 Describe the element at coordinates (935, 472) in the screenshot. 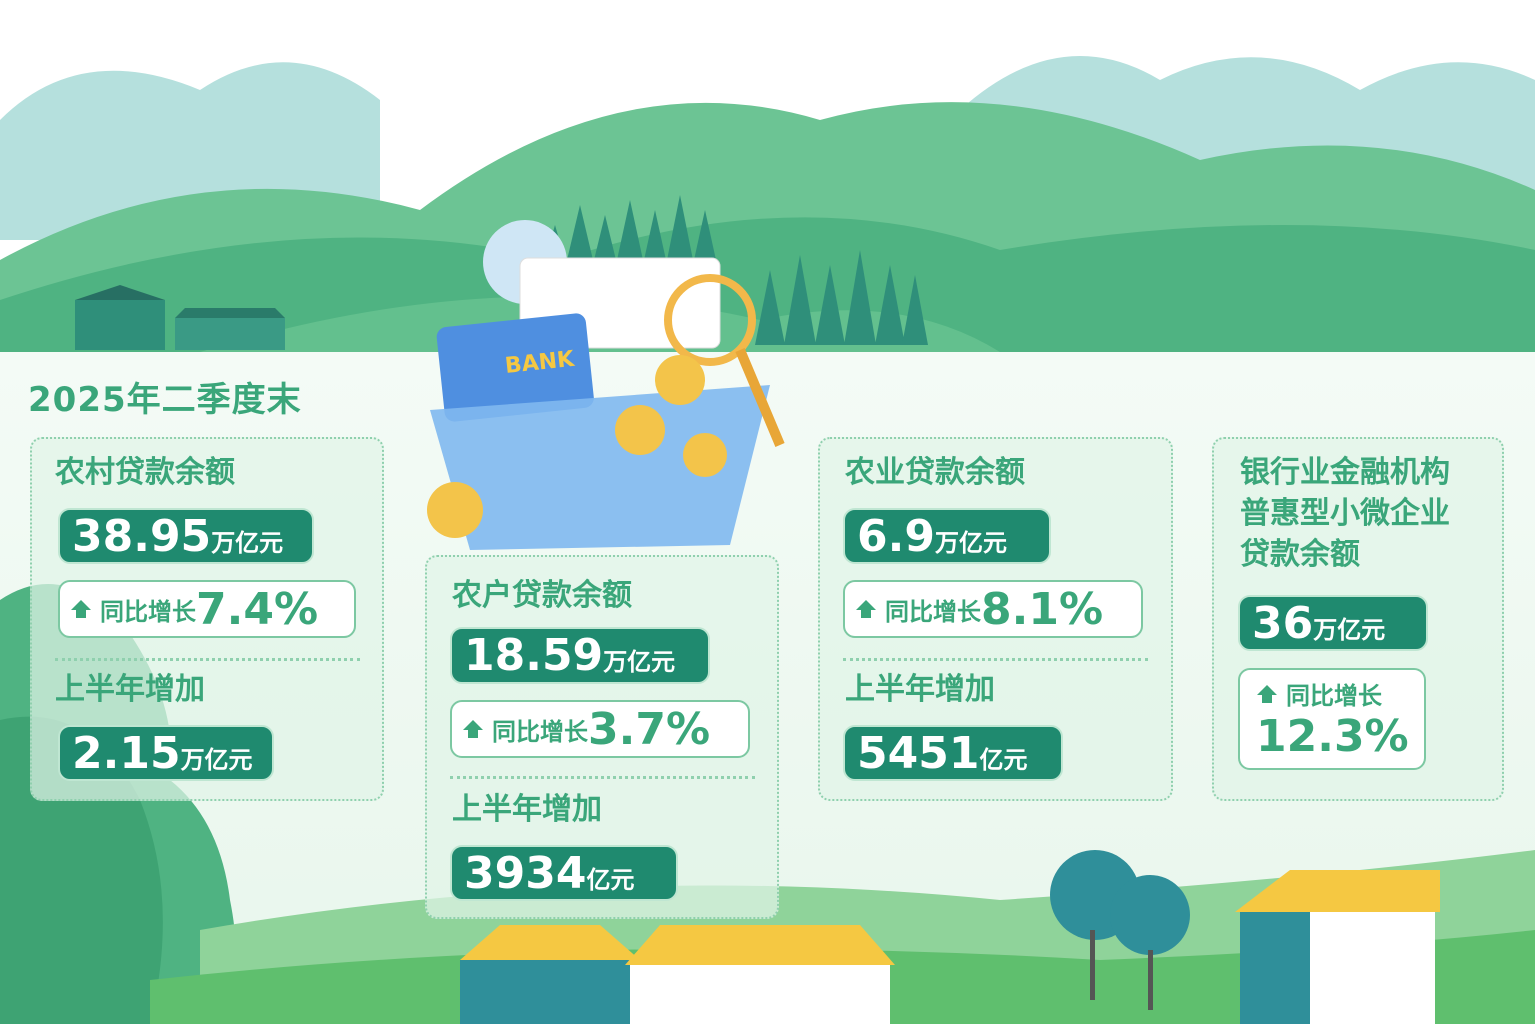

I see `agri-loans-label: 农业贷款余额` at that location.